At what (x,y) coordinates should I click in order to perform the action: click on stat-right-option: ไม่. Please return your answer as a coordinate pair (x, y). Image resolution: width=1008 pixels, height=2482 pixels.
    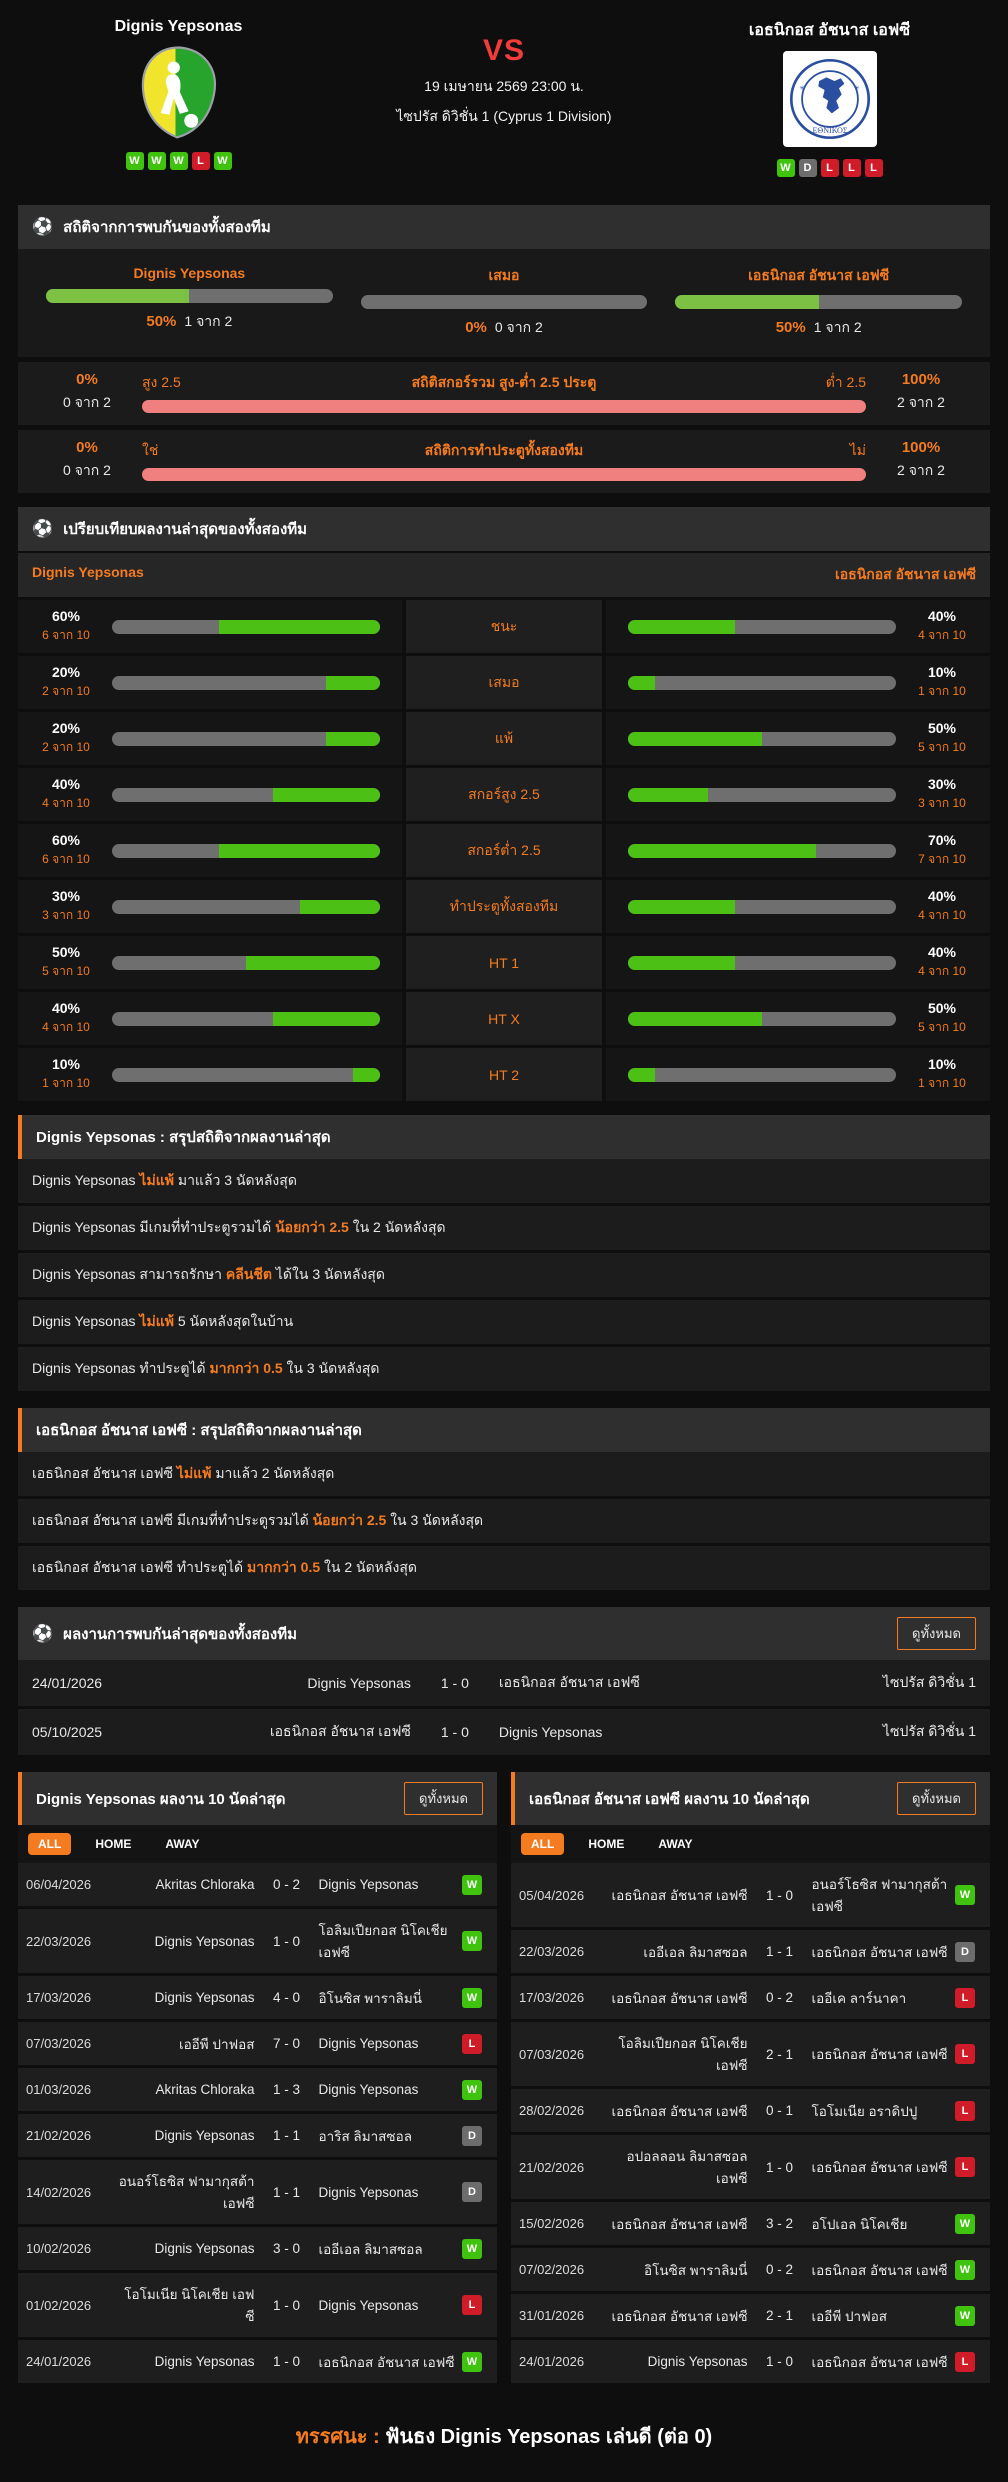
    Looking at the image, I should click on (857, 450).